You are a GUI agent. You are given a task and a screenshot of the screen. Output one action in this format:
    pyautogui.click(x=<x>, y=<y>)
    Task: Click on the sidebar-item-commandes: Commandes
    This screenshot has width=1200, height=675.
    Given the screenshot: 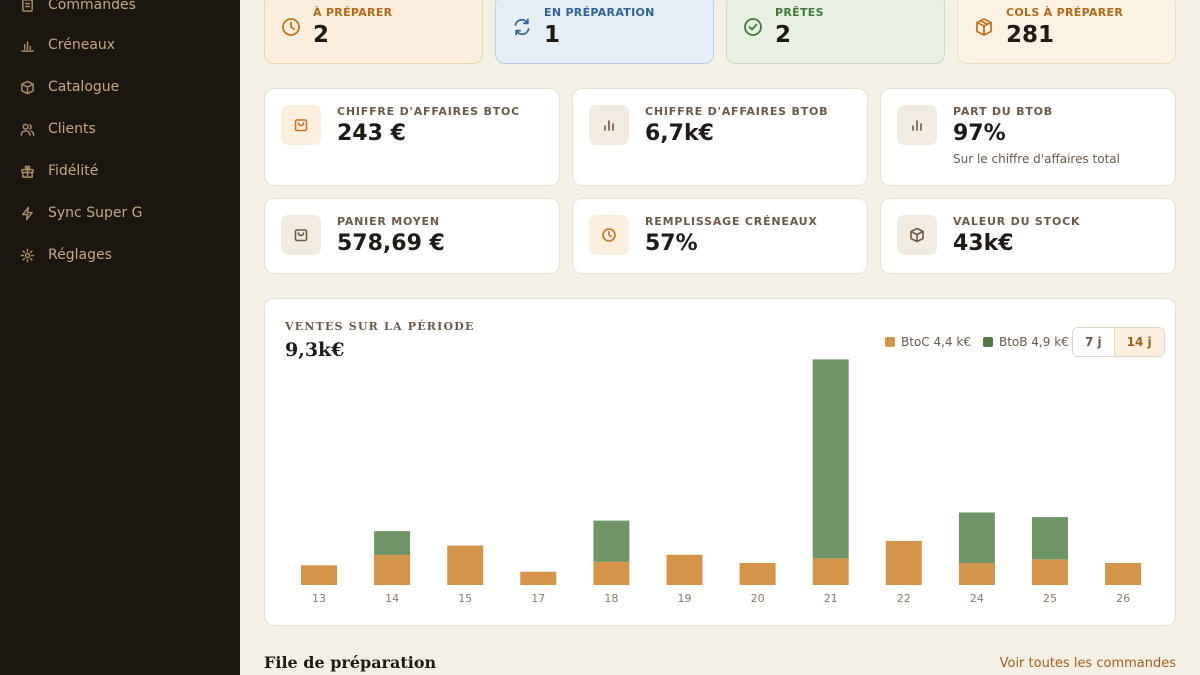 What is the action you would take?
    pyautogui.click(x=78, y=8)
    